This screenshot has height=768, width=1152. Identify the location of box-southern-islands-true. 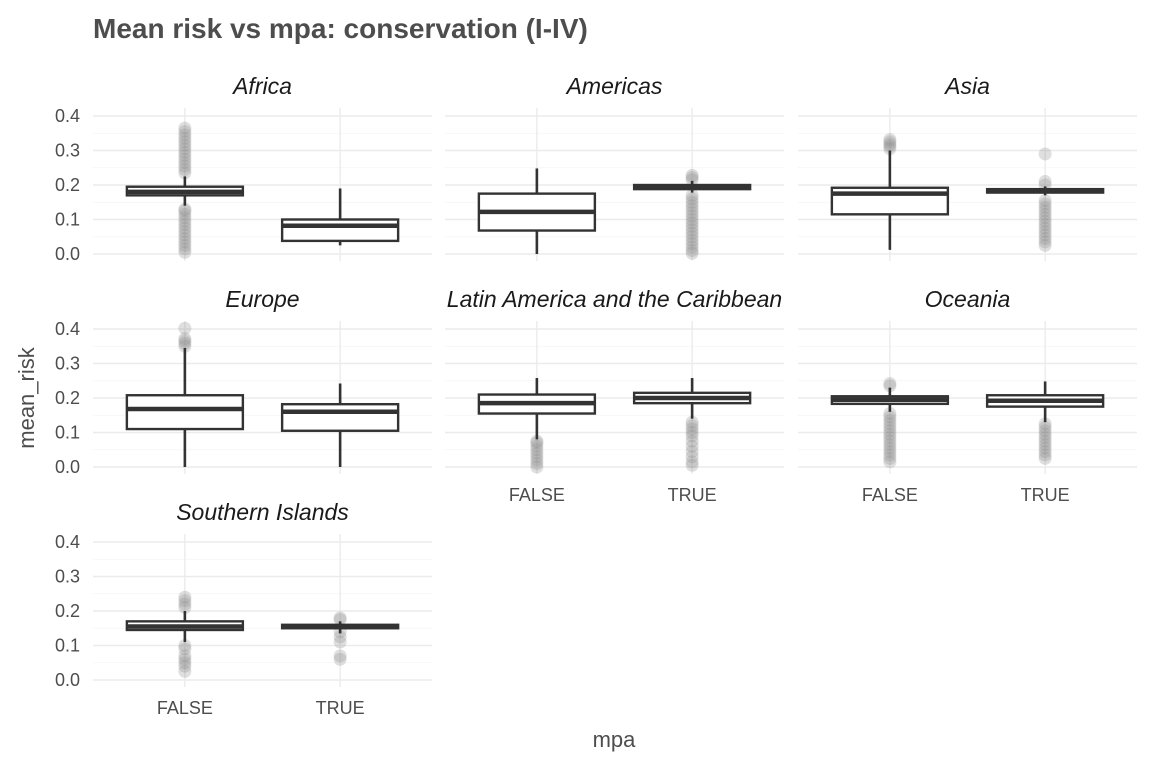
(340, 638).